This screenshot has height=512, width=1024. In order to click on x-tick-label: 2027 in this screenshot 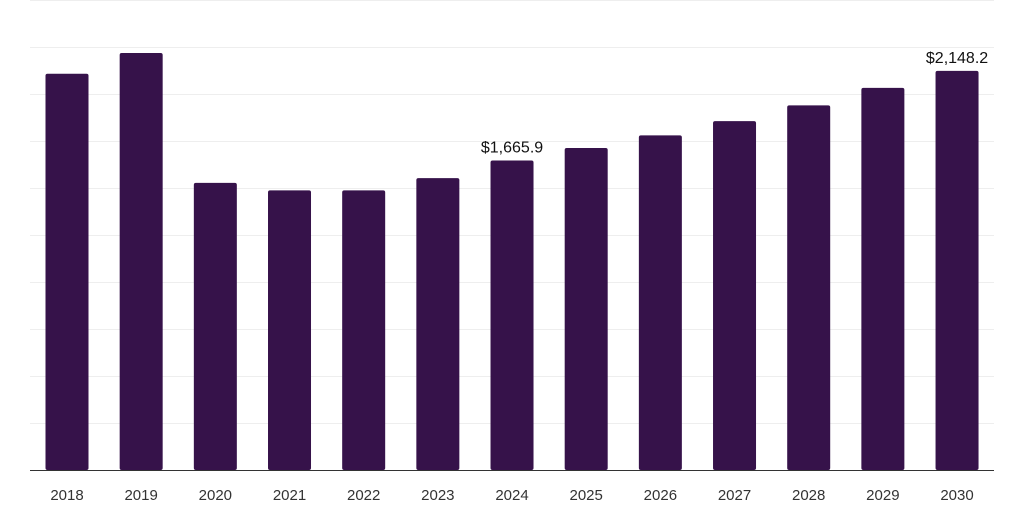, I will do `click(734, 495)`.